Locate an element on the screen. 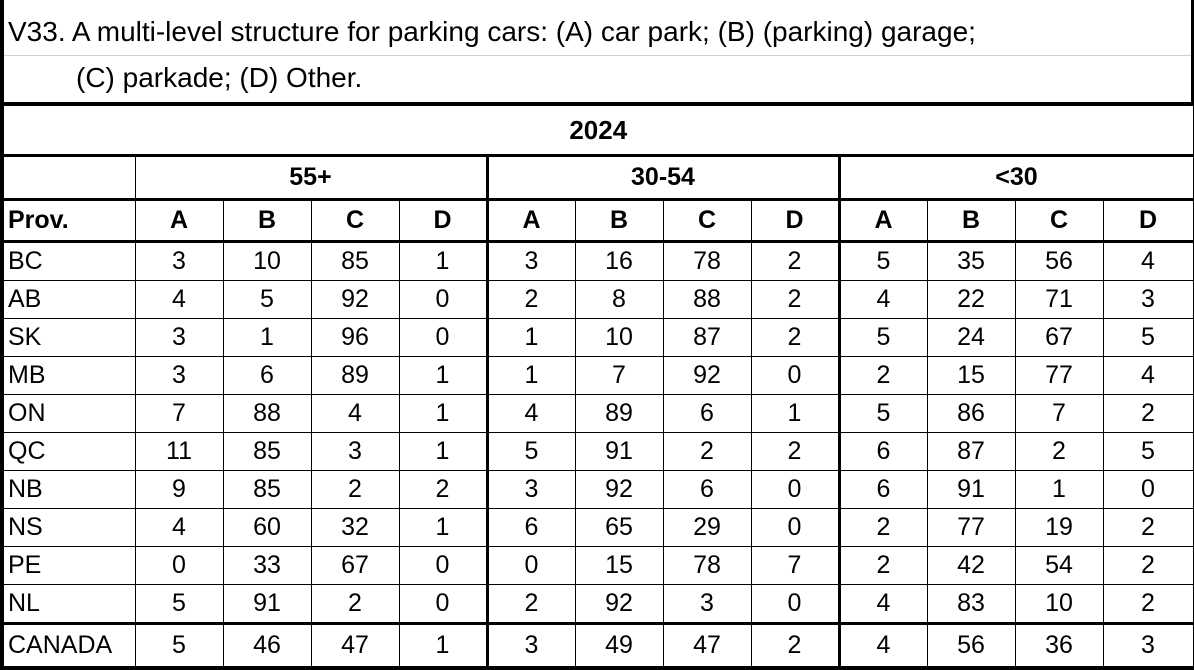  year-header: 2024 is located at coordinates (597, 129).